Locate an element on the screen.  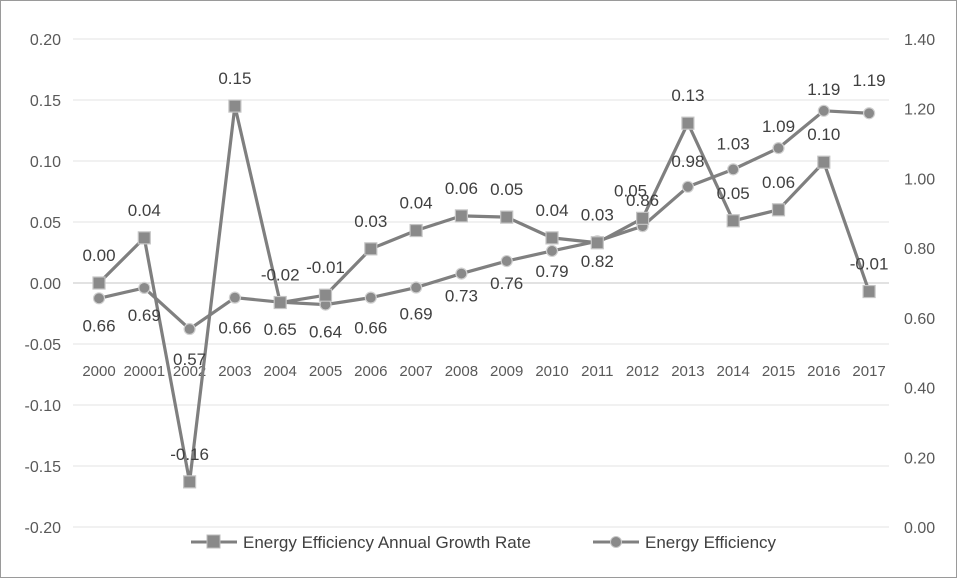
right-tick-label: 1.20 is located at coordinates (919, 110).